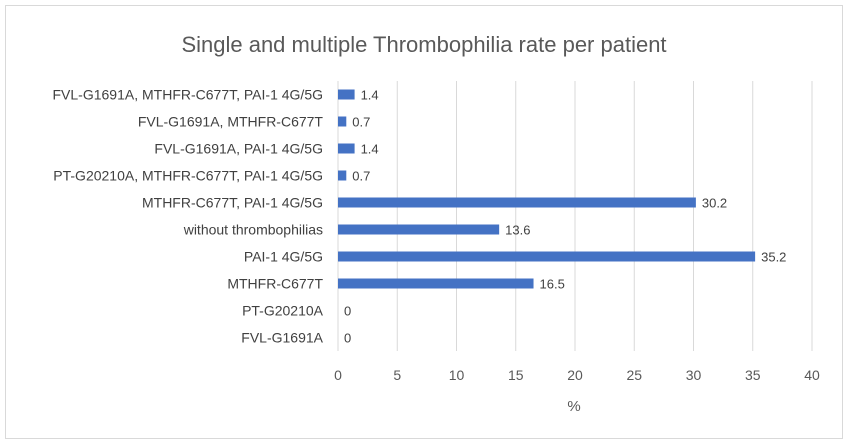 The height and width of the screenshot is (448, 852). Describe the element at coordinates (283, 257) in the screenshot. I see `category-label: PAI-1 4G/5G` at that location.